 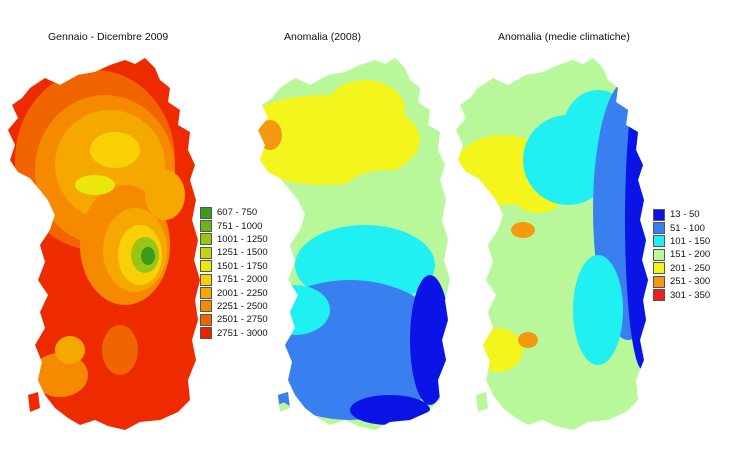 I want to click on map-title-anomaly-climate: Anomalia (medie climatiche), so click(x=564, y=37).